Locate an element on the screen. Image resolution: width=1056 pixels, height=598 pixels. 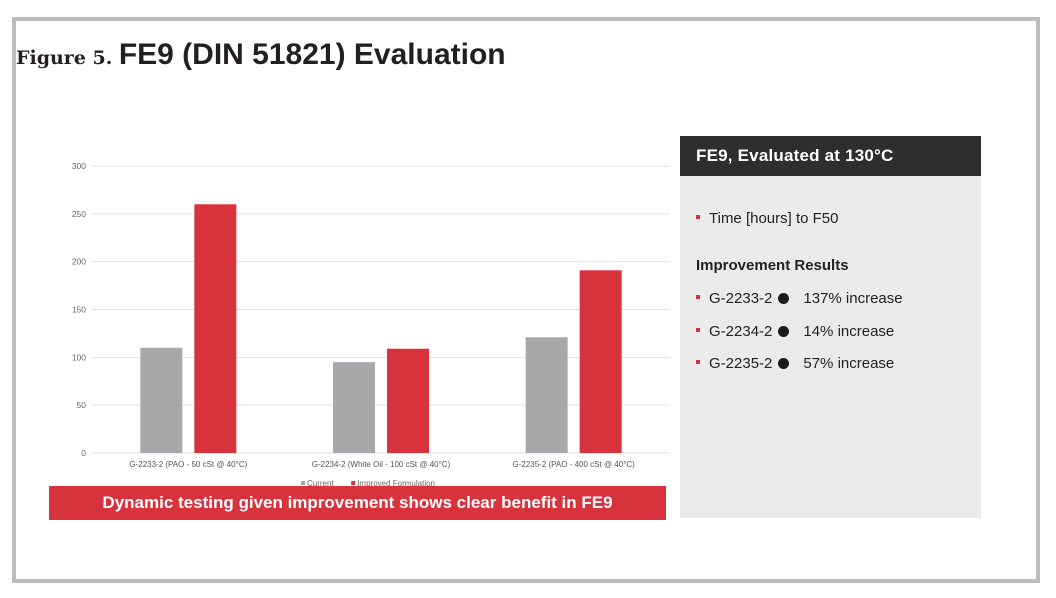
result-item: G-2234-2 14% increase is located at coordinates (795, 331).